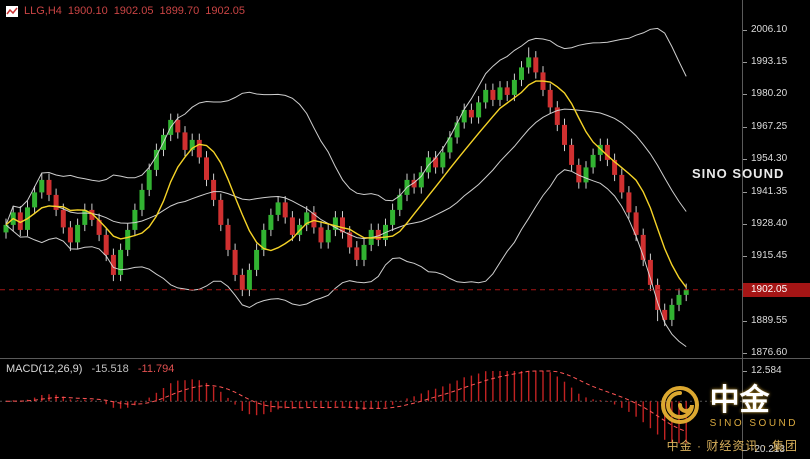  What do you see at coordinates (776, 289) in the screenshot?
I see `current-price-badge: 1902.05` at bounding box center [776, 289].